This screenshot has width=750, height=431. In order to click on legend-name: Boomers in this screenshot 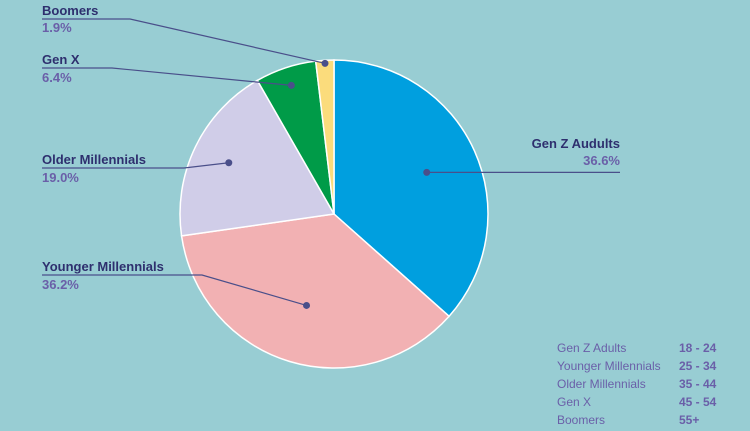, I will do `click(581, 420)`.